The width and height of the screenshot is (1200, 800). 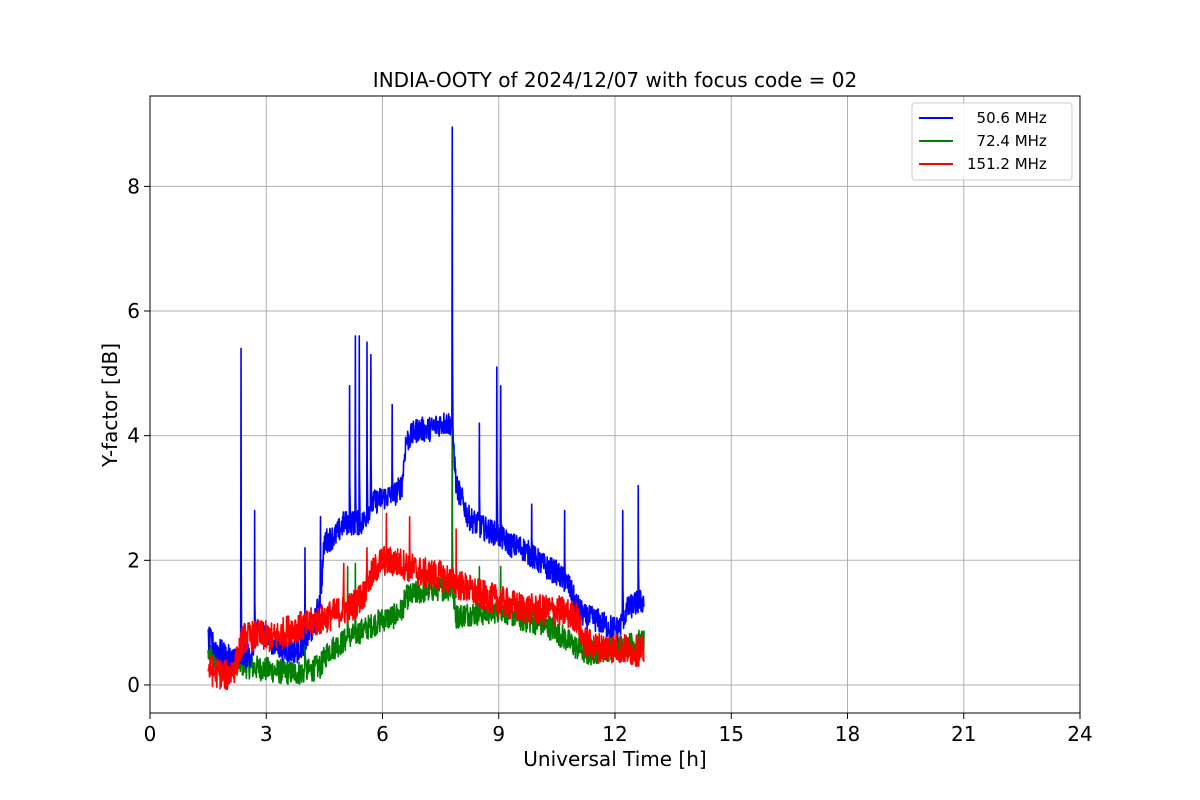 I want to click on legend: 50.6 MHz 72.4 MHz 151.2 MHz, so click(x=992, y=141).